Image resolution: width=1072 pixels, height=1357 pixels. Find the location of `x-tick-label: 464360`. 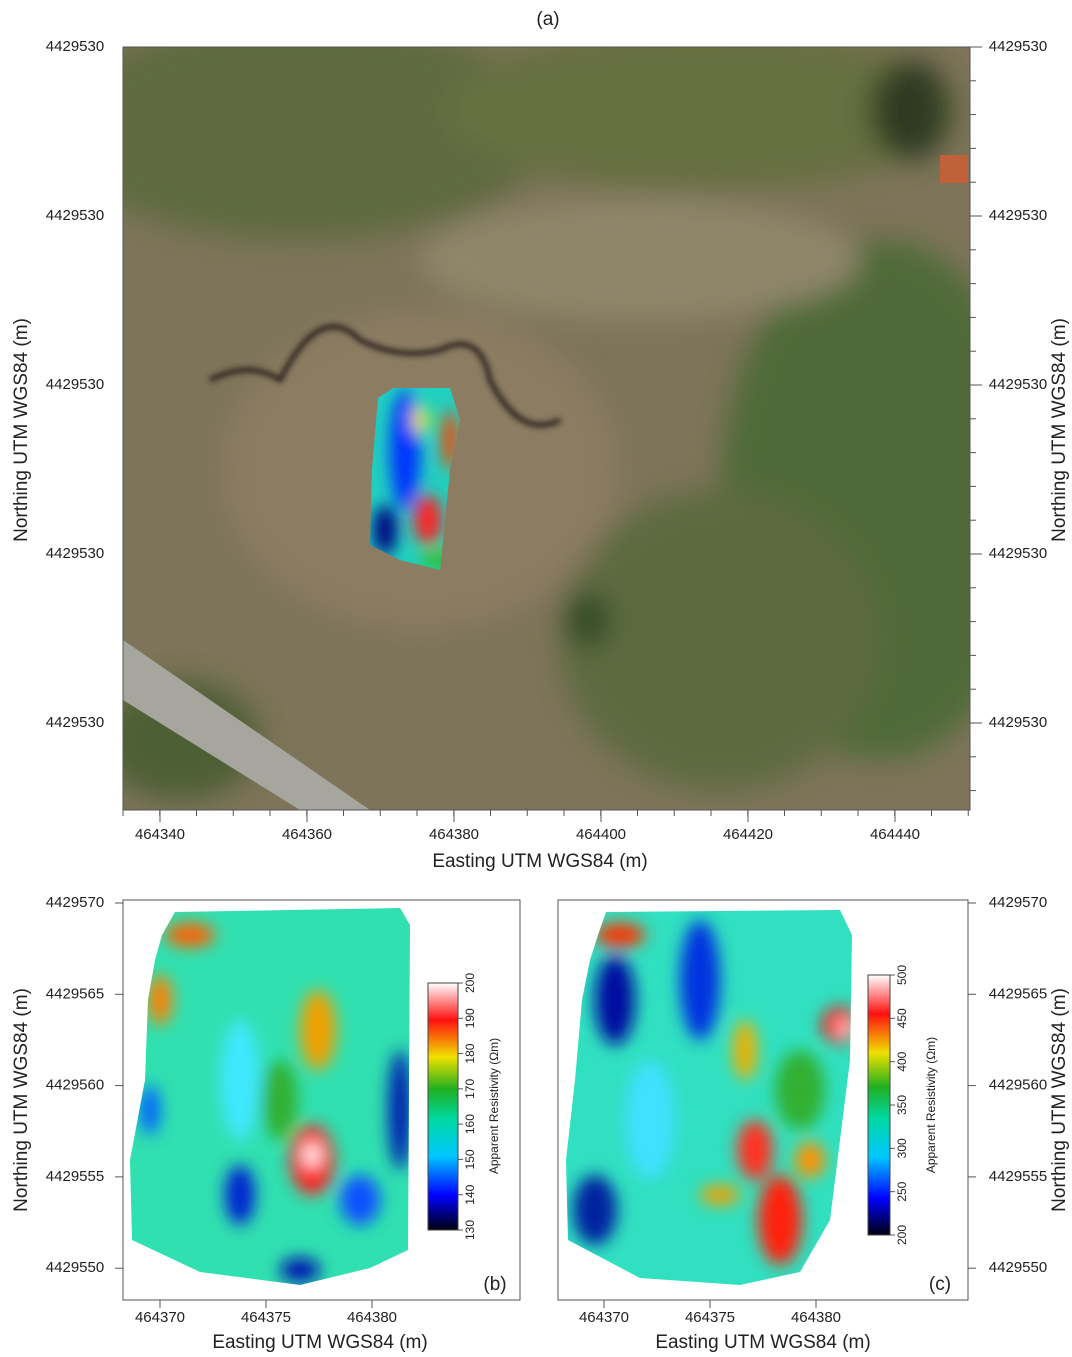

x-tick-label: 464360 is located at coordinates (307, 834).